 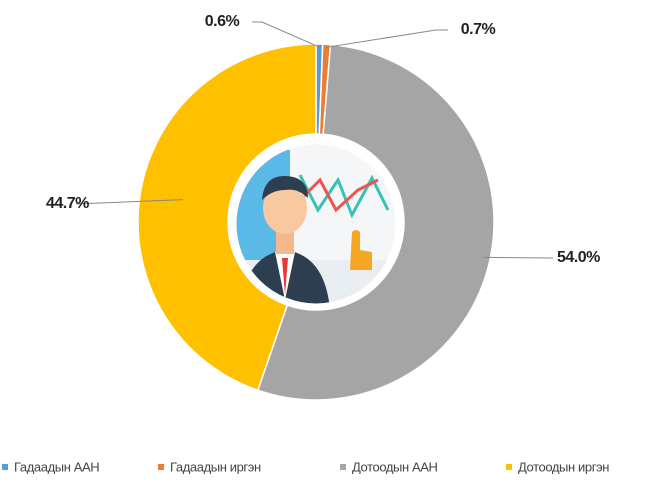 I want to click on legend-label: Гадаадын иргэн, so click(x=215, y=466).